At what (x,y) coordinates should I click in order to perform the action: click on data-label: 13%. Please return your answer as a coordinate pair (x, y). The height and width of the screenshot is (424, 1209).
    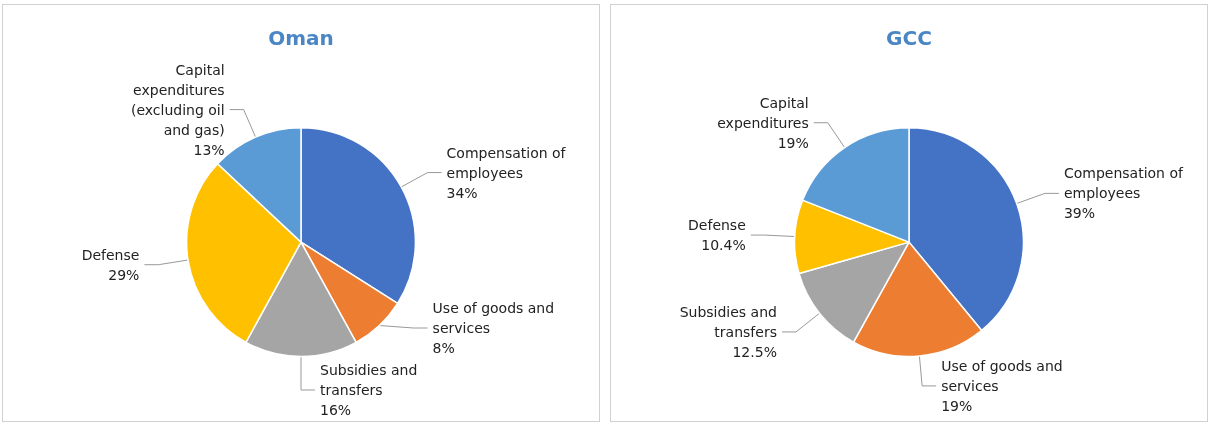
    Looking at the image, I should click on (209, 149).